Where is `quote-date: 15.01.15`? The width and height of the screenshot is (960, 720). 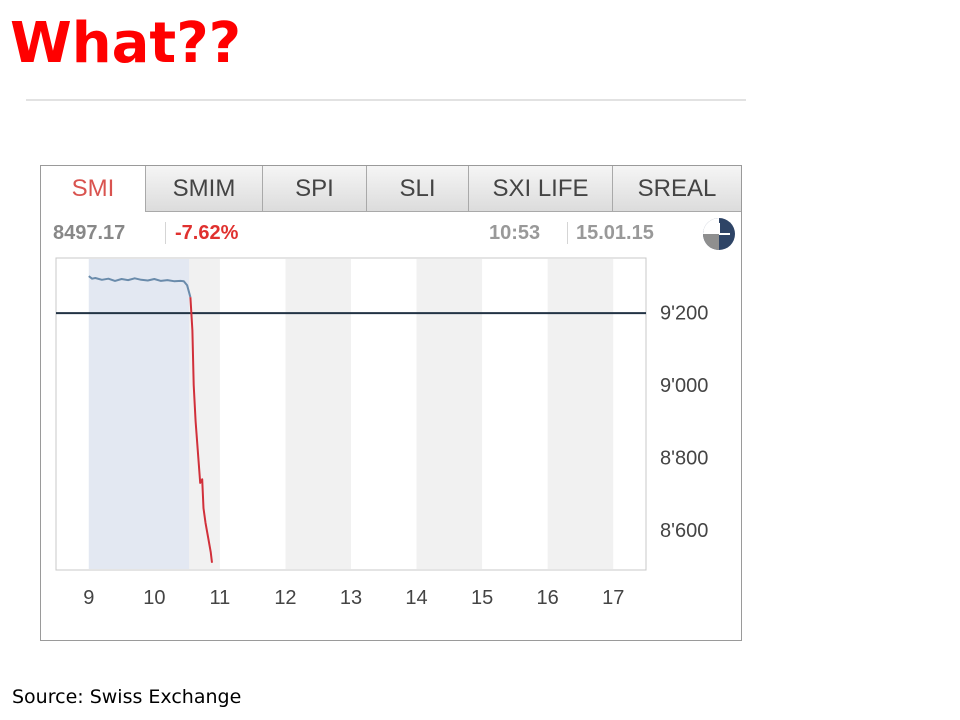 quote-date: 15.01.15 is located at coordinates (615, 233).